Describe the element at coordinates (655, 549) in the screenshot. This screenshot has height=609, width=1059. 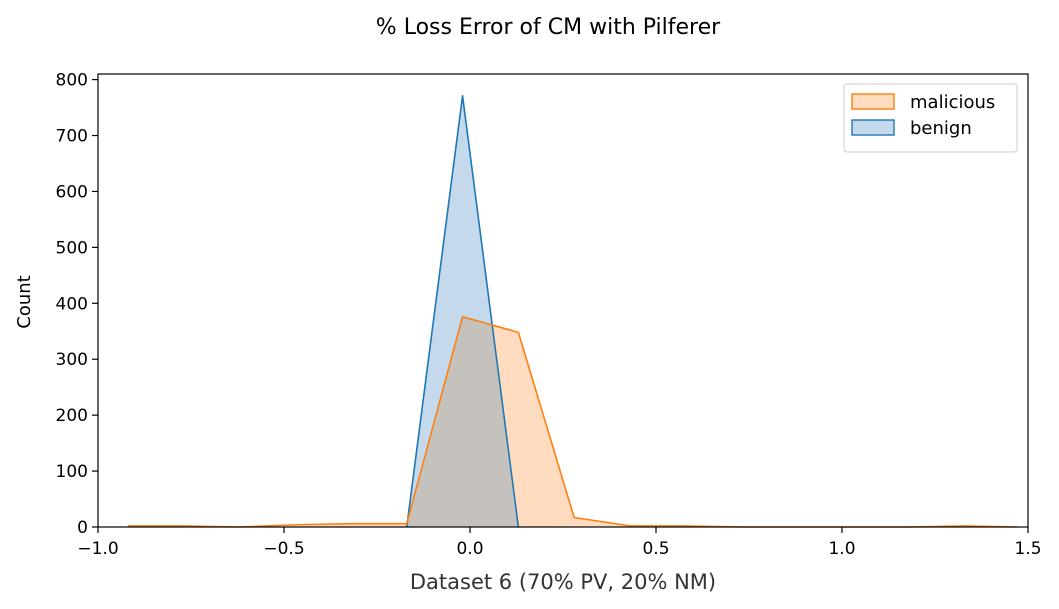
I see `x-tick-label: 0.5` at that location.